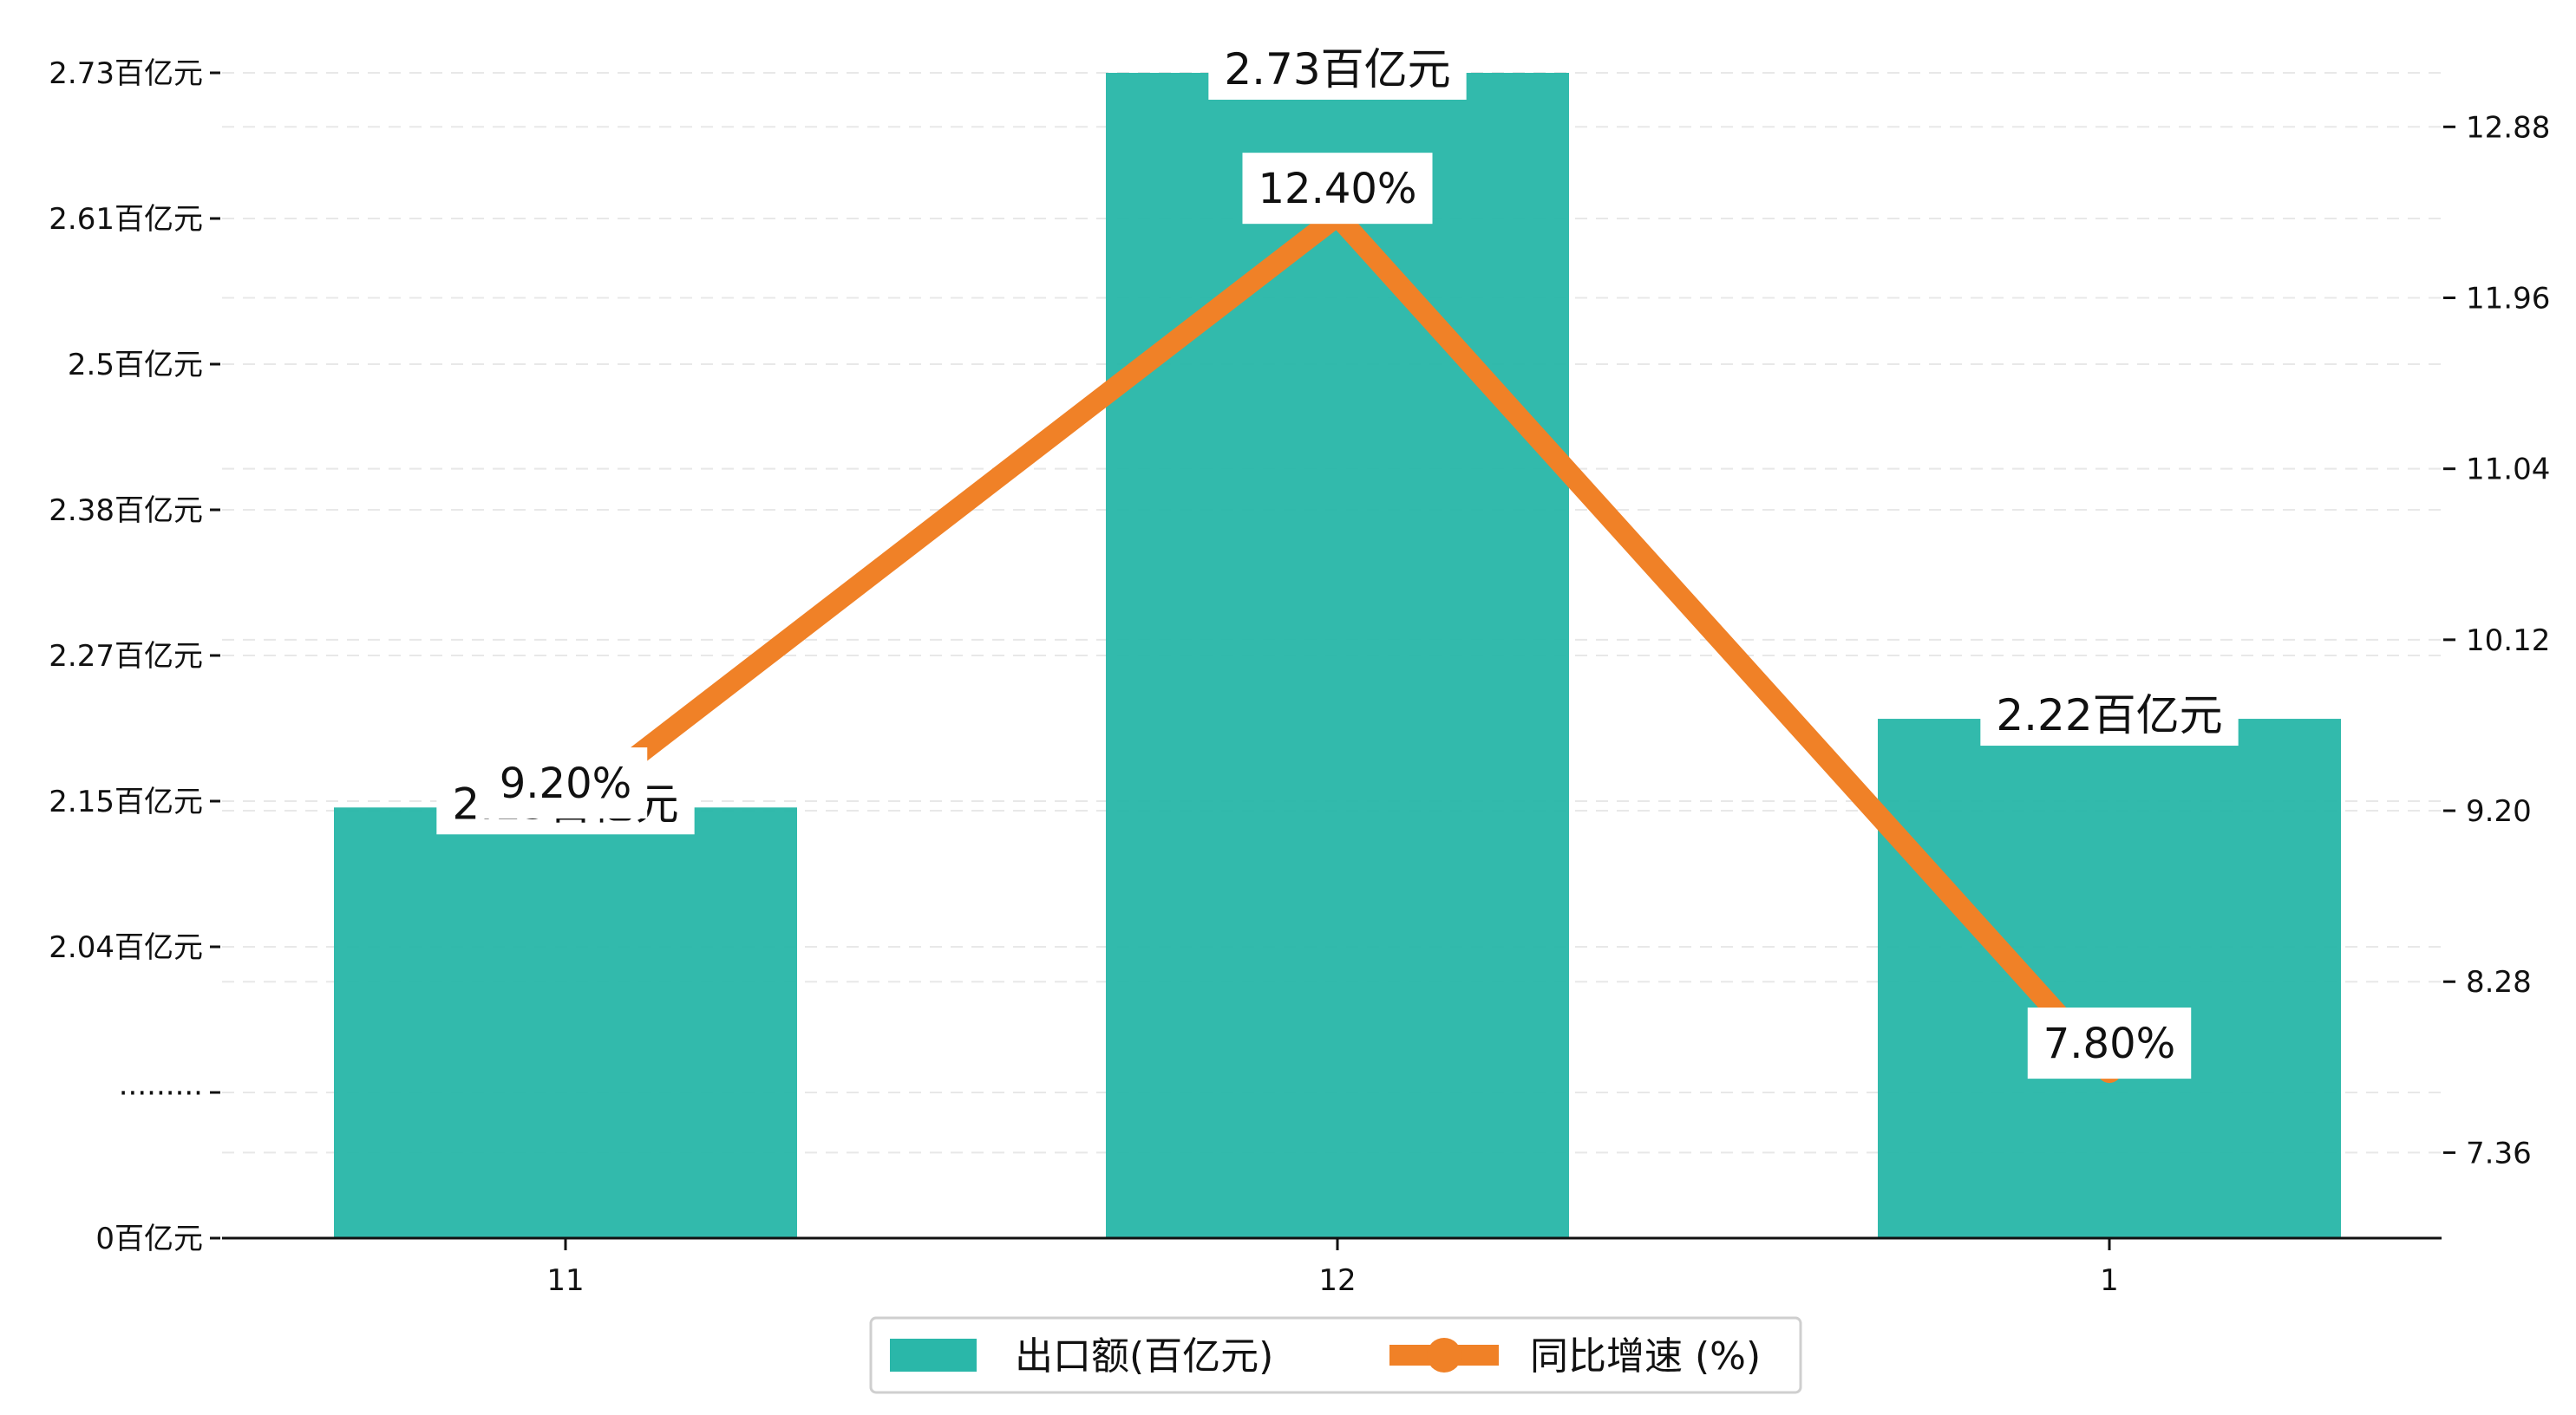 The height and width of the screenshot is (1415, 2576). What do you see at coordinates (2508, 640) in the screenshot?
I see `right-axis-tick-label: 10.12` at bounding box center [2508, 640].